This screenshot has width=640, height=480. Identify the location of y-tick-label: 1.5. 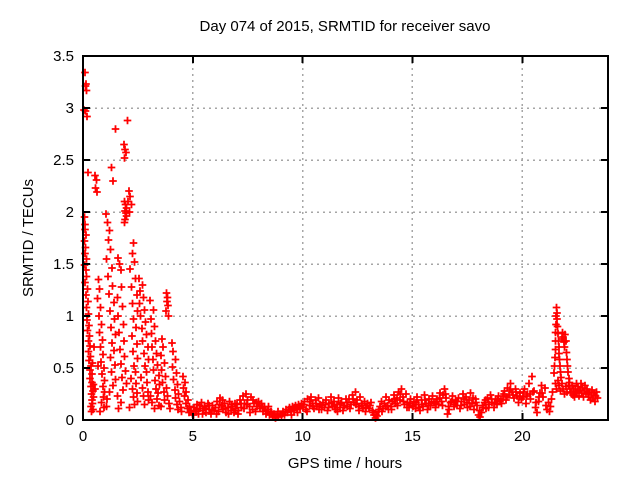
(63, 264).